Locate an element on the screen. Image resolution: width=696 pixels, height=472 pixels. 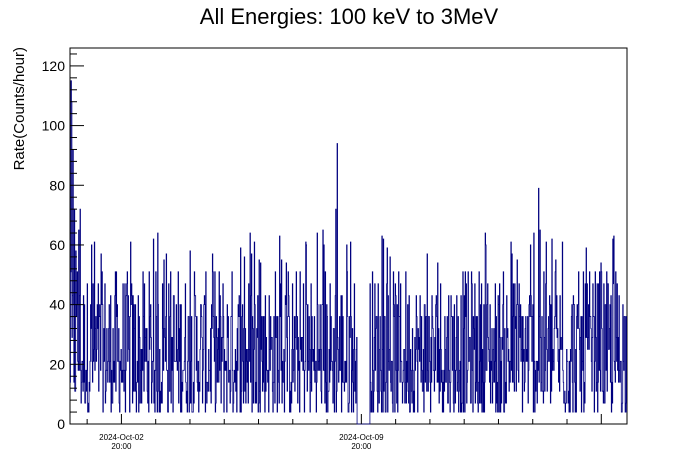
y-axis-label: Rate(Counts/hour) is located at coordinates (19, 108).